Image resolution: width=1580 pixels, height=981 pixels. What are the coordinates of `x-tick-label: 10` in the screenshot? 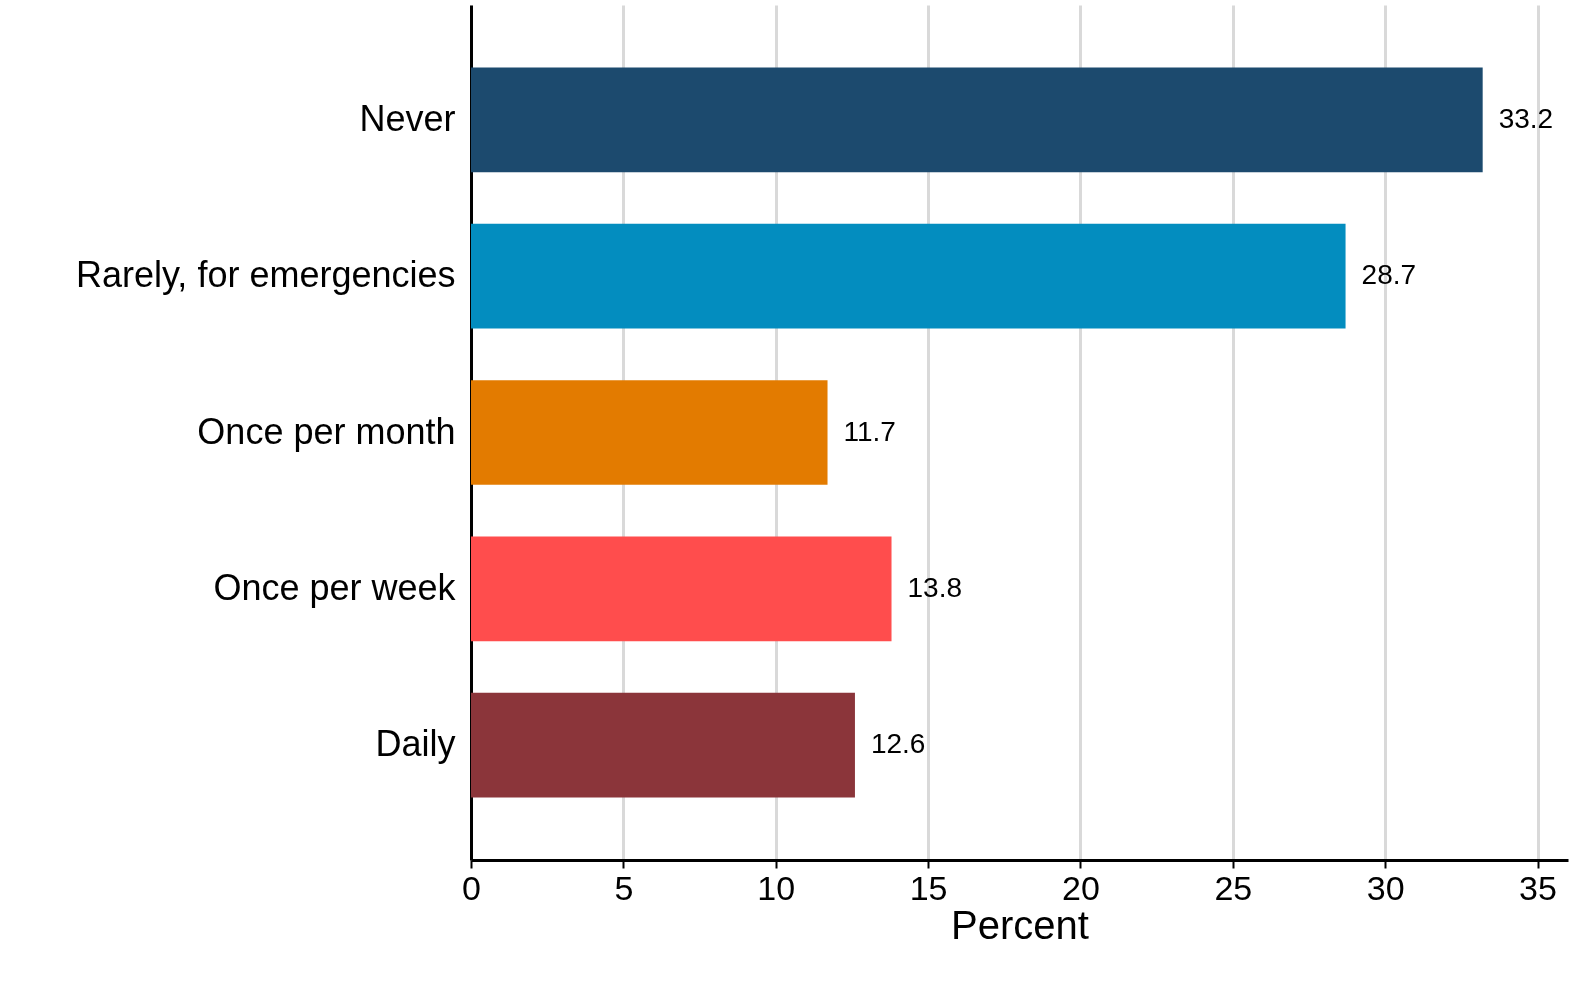 It's located at (776, 887).